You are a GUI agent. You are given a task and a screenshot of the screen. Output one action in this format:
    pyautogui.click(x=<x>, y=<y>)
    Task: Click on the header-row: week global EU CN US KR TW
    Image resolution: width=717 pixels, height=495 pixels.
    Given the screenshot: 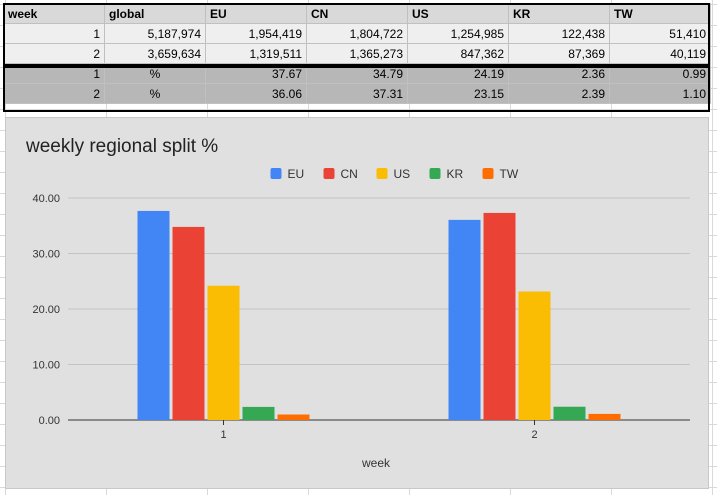 What is the action you would take?
    pyautogui.click(x=357, y=13)
    